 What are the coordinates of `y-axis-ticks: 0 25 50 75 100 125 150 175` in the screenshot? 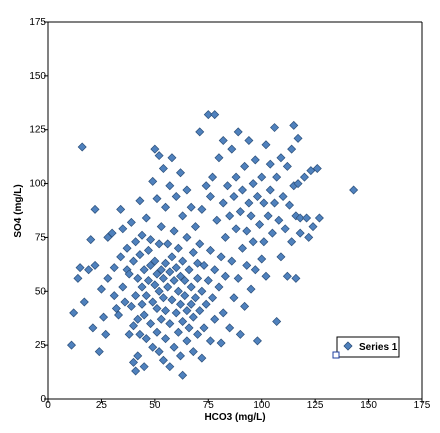 It's located at (38, 211).